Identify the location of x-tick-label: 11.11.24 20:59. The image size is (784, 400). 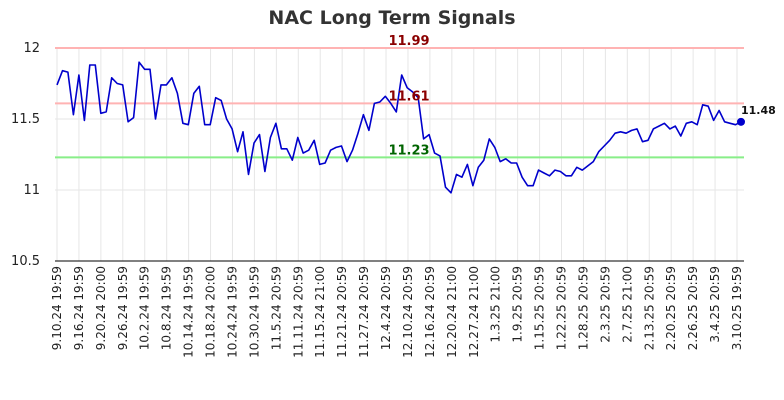
(298, 312).